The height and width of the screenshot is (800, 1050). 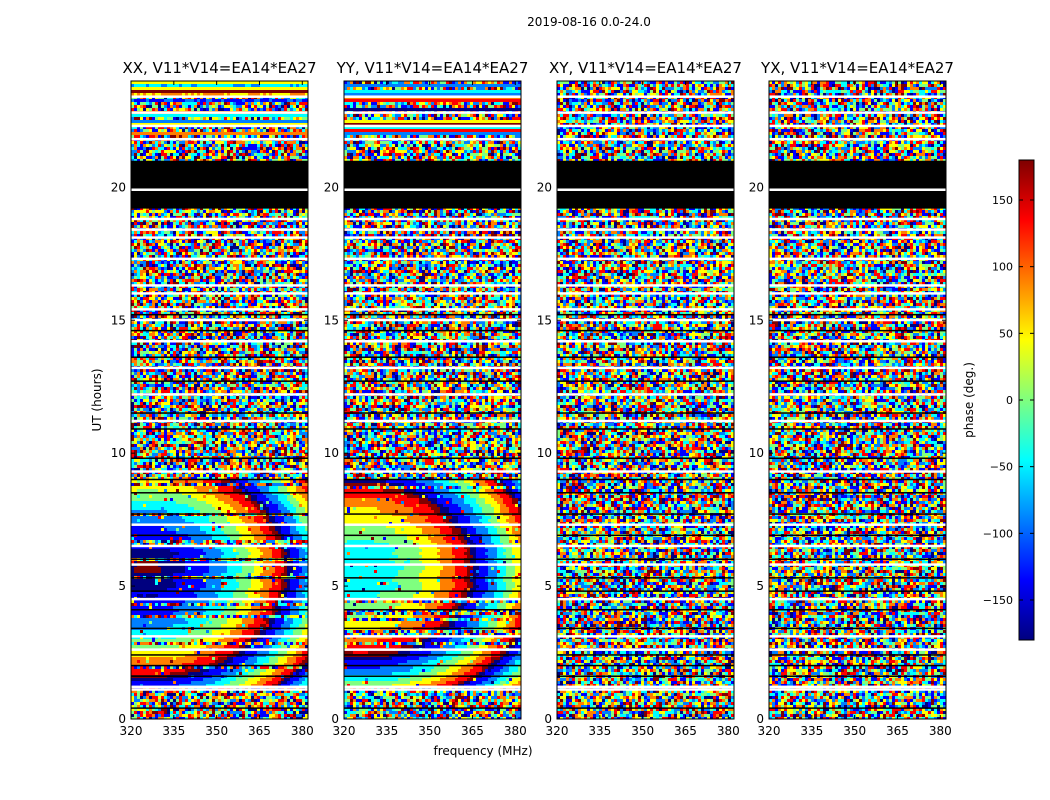 What do you see at coordinates (728, 731) in the screenshot?
I see `x-tick-label: 380` at bounding box center [728, 731].